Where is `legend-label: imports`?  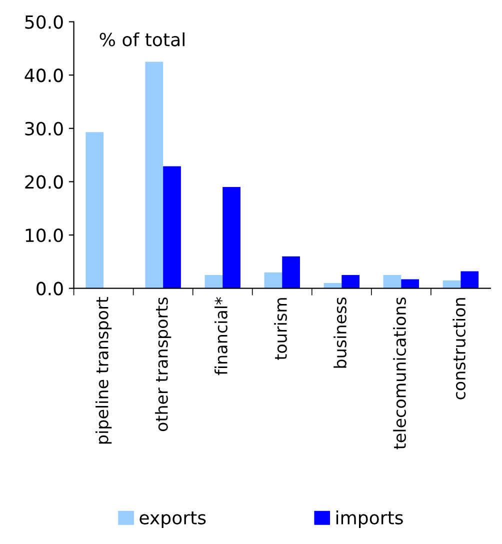 legend-label: imports is located at coordinates (369, 519).